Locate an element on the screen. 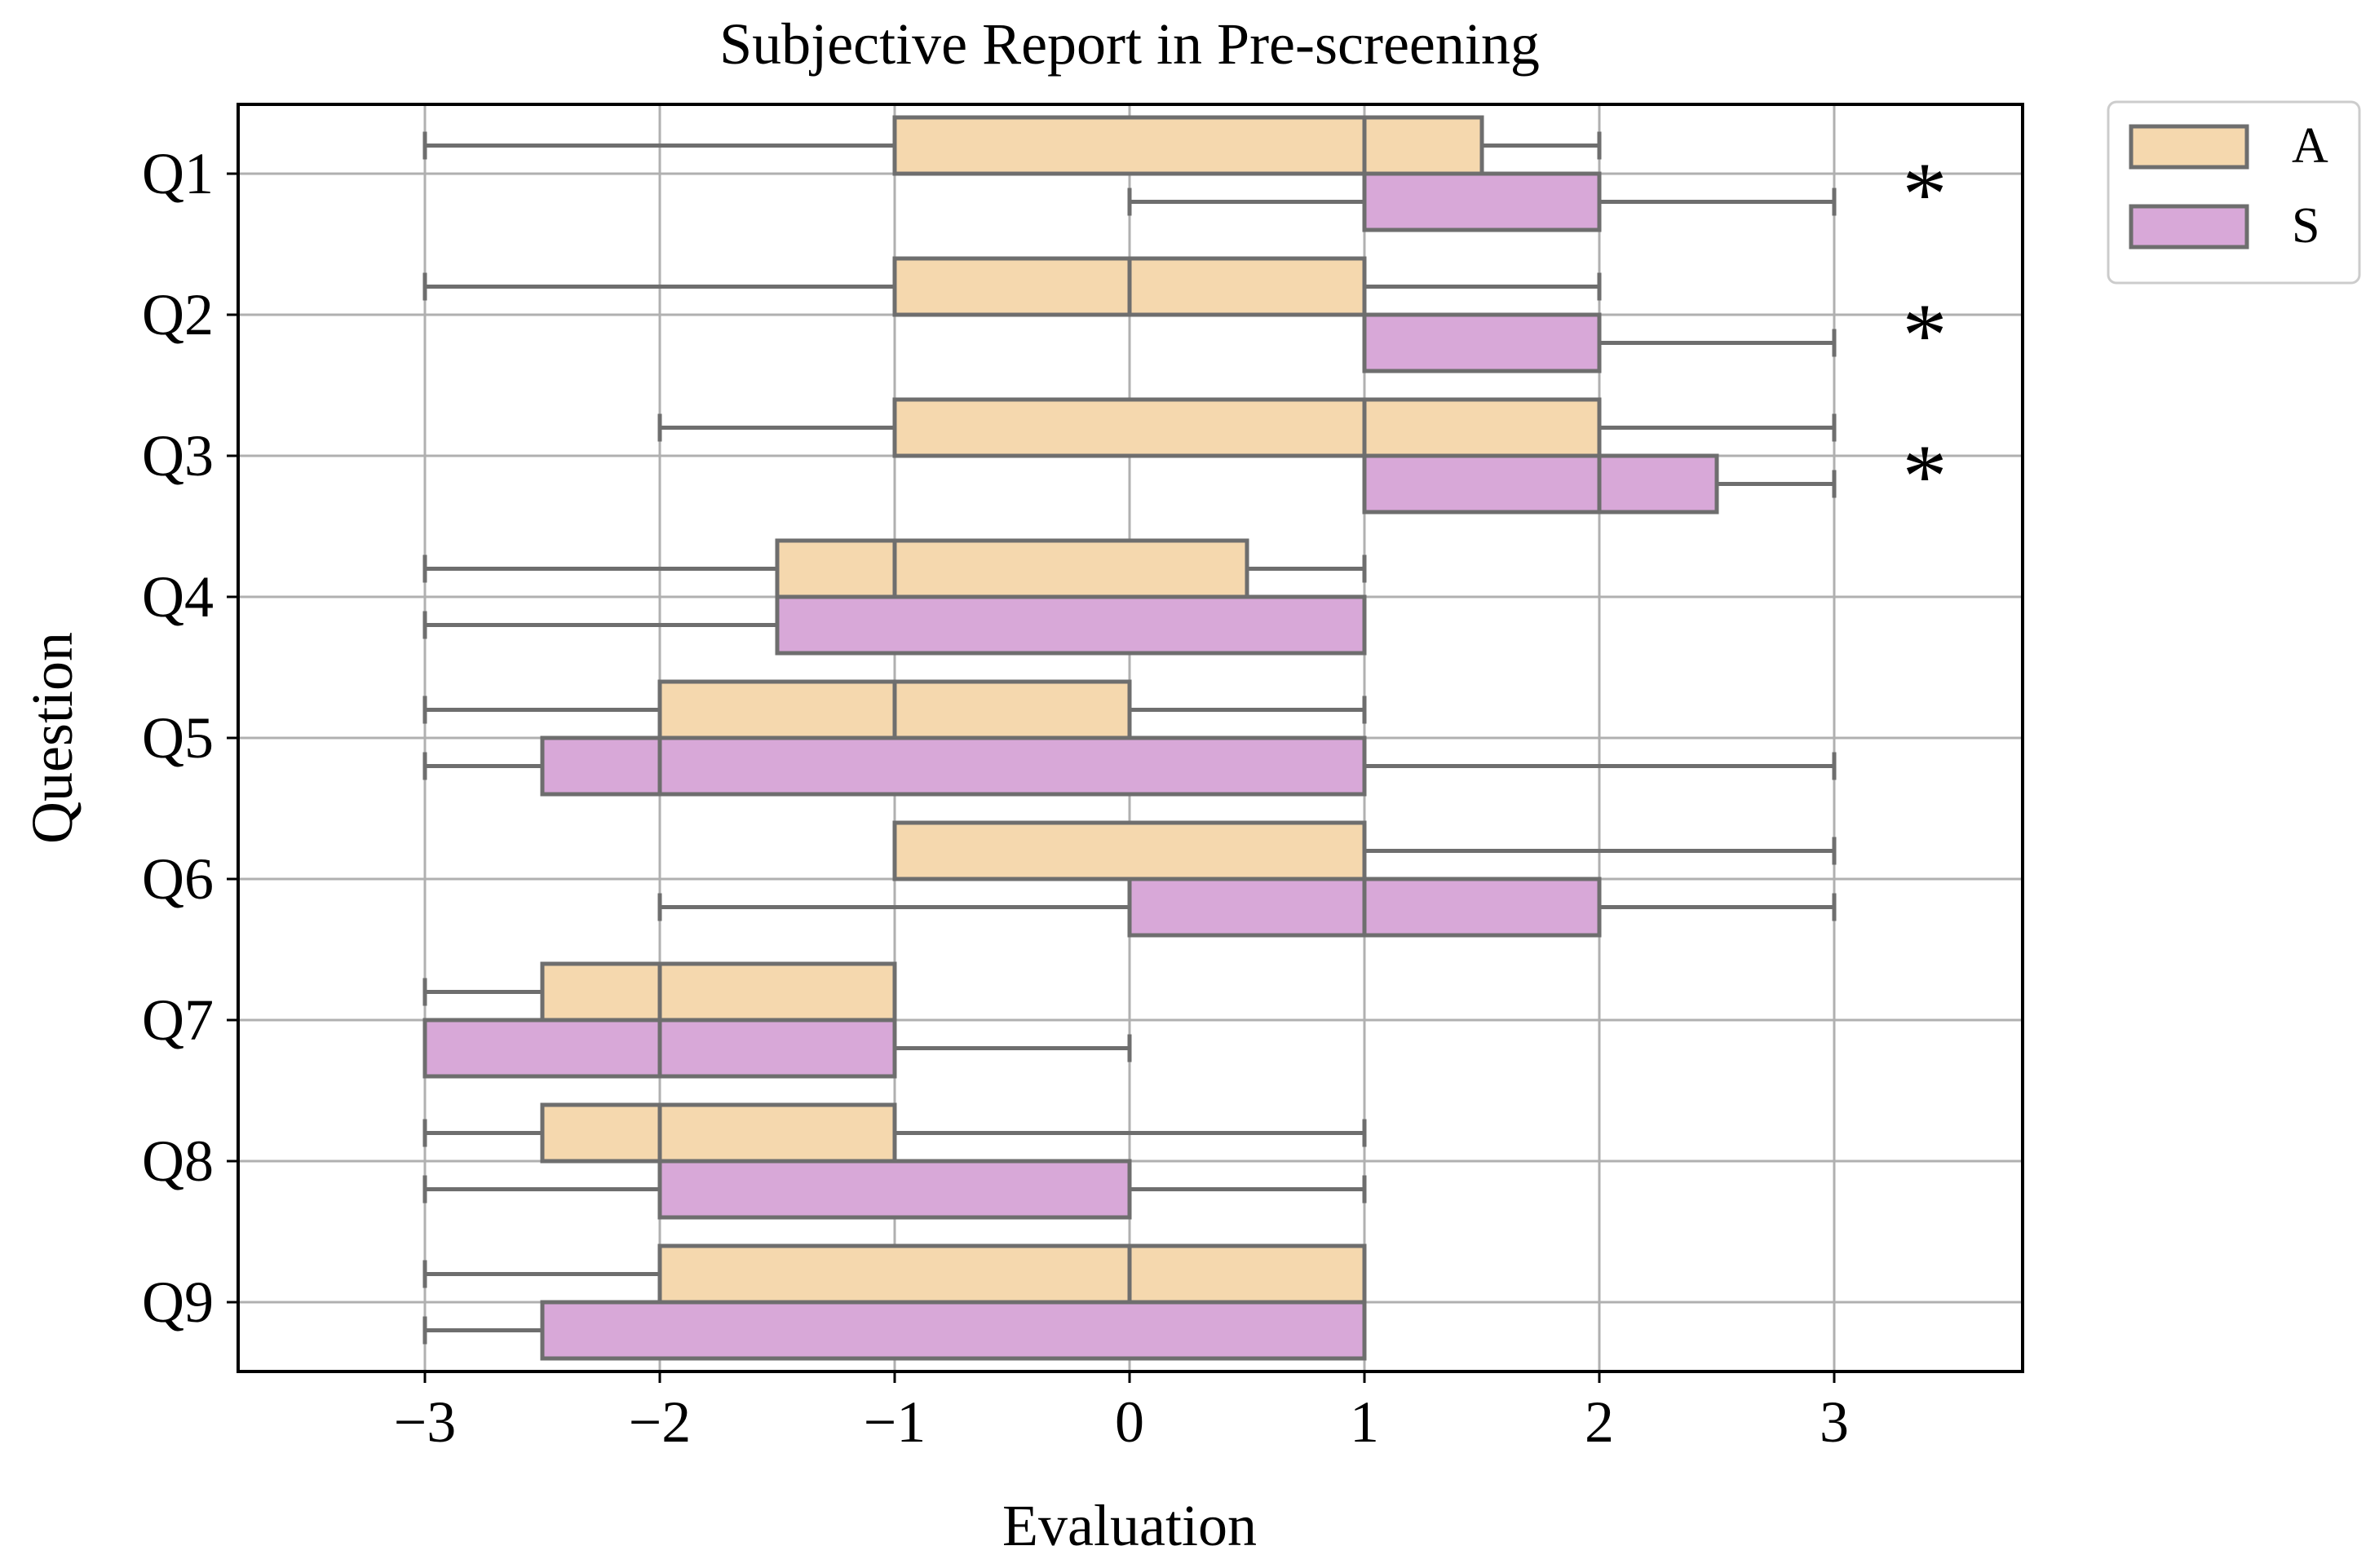 This screenshot has height=1568, width=2379. box-S-Q1 is located at coordinates (1482, 201).